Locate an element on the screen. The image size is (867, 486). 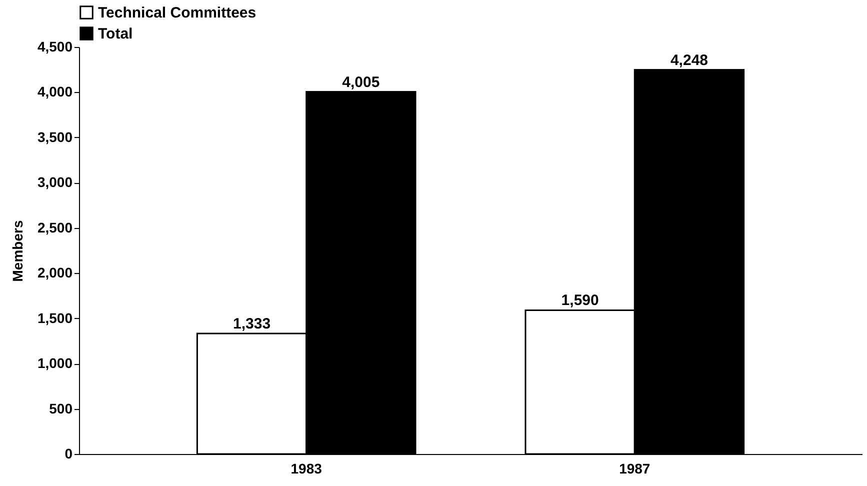
legend-label: Technical Committees is located at coordinates (177, 13).